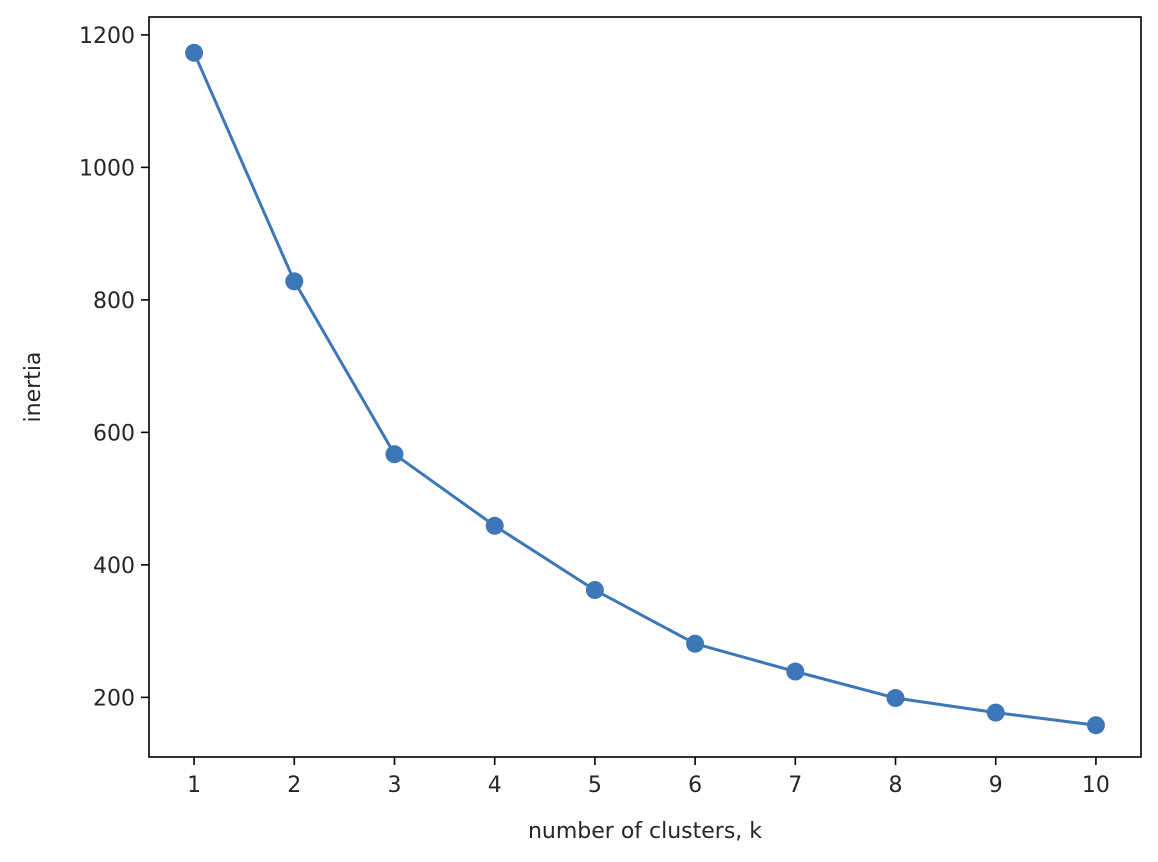  I want to click on x-tick-label: 5, so click(595, 785).